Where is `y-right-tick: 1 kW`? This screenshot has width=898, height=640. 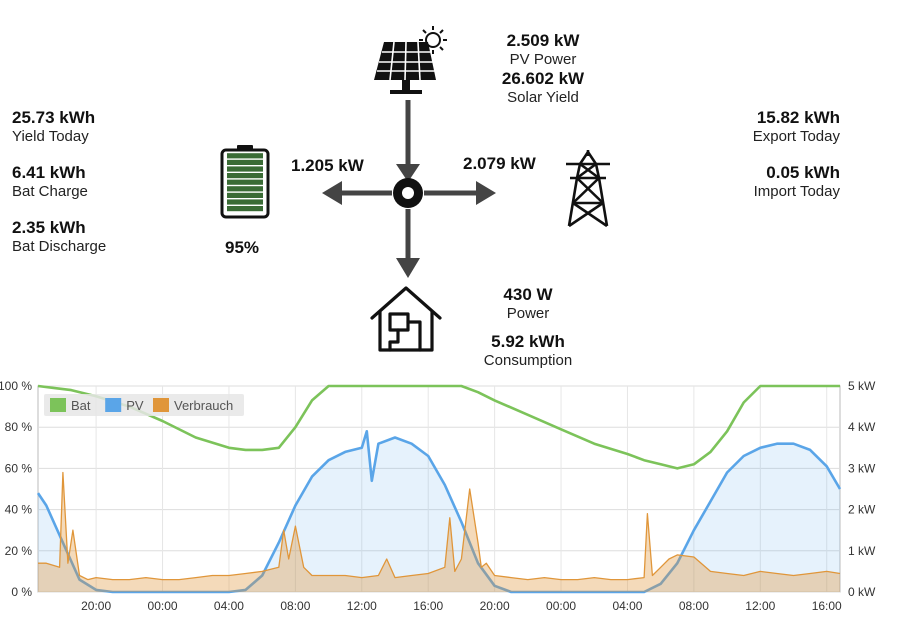 y-right-tick: 1 kW is located at coordinates (862, 551).